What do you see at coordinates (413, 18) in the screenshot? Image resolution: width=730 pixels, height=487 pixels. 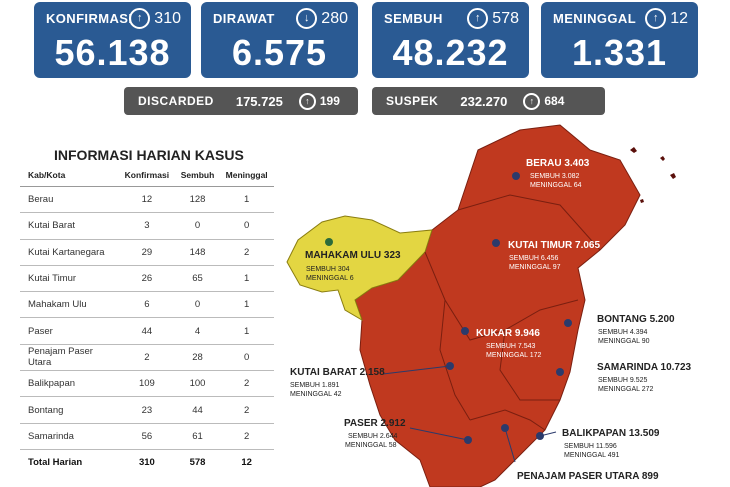 I see `card-label: SEMBUH` at bounding box center [413, 18].